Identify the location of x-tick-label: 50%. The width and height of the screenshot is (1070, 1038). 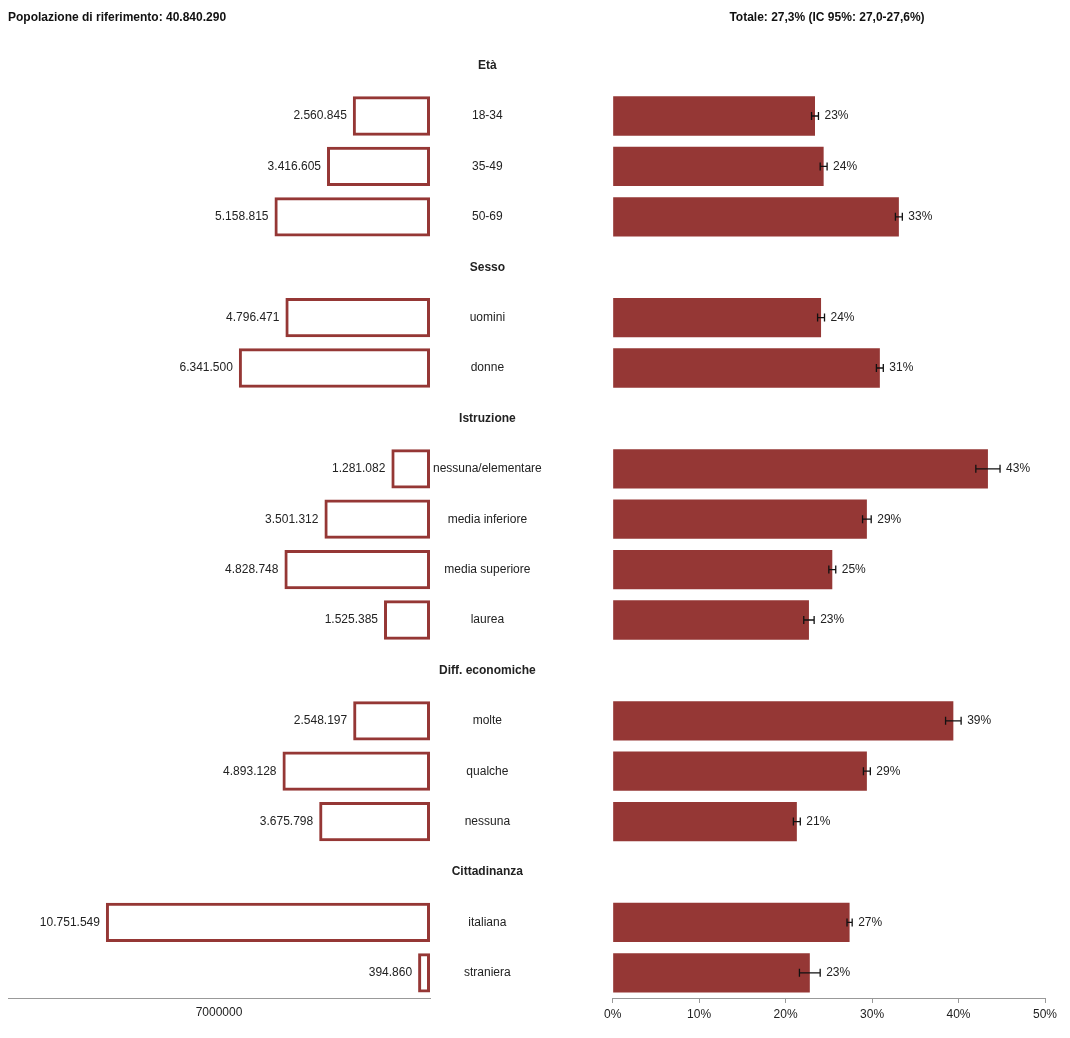
(1045, 1013).